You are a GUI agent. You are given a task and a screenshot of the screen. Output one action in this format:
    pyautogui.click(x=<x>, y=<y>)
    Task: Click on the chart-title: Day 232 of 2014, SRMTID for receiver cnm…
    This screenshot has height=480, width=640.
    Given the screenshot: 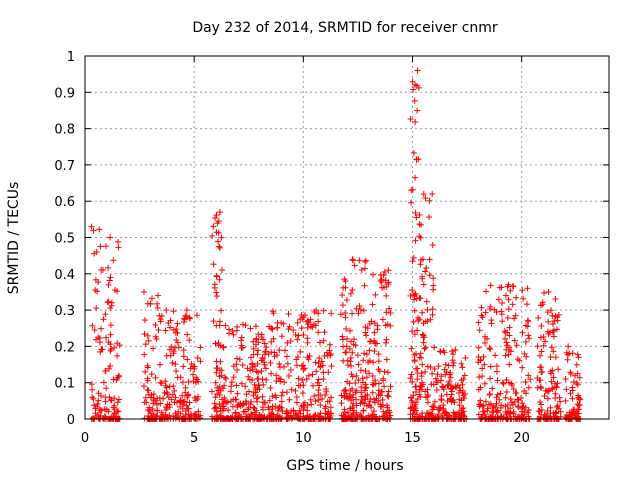 What is the action you would take?
    pyautogui.click(x=345, y=28)
    